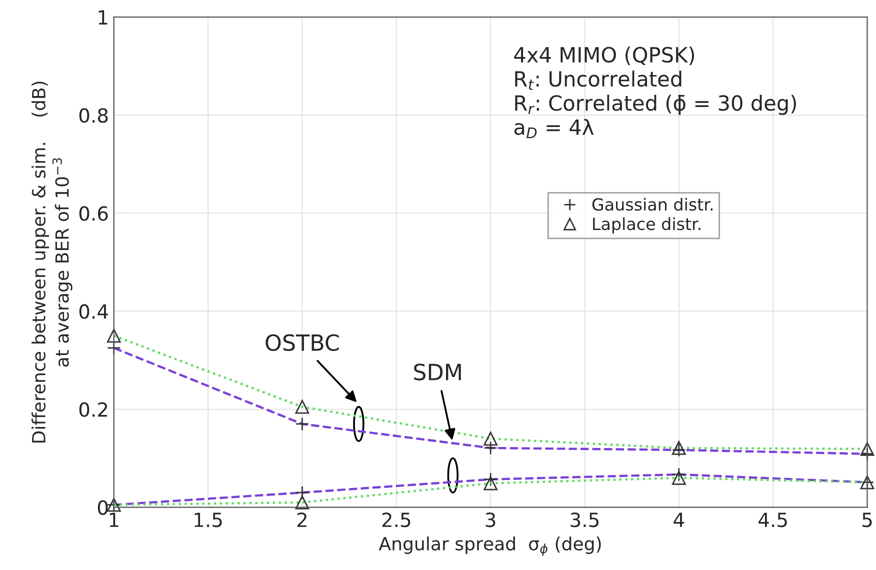 This screenshot has width=876, height=570. I want to click on y-tick-label: 1, so click(103, 17).